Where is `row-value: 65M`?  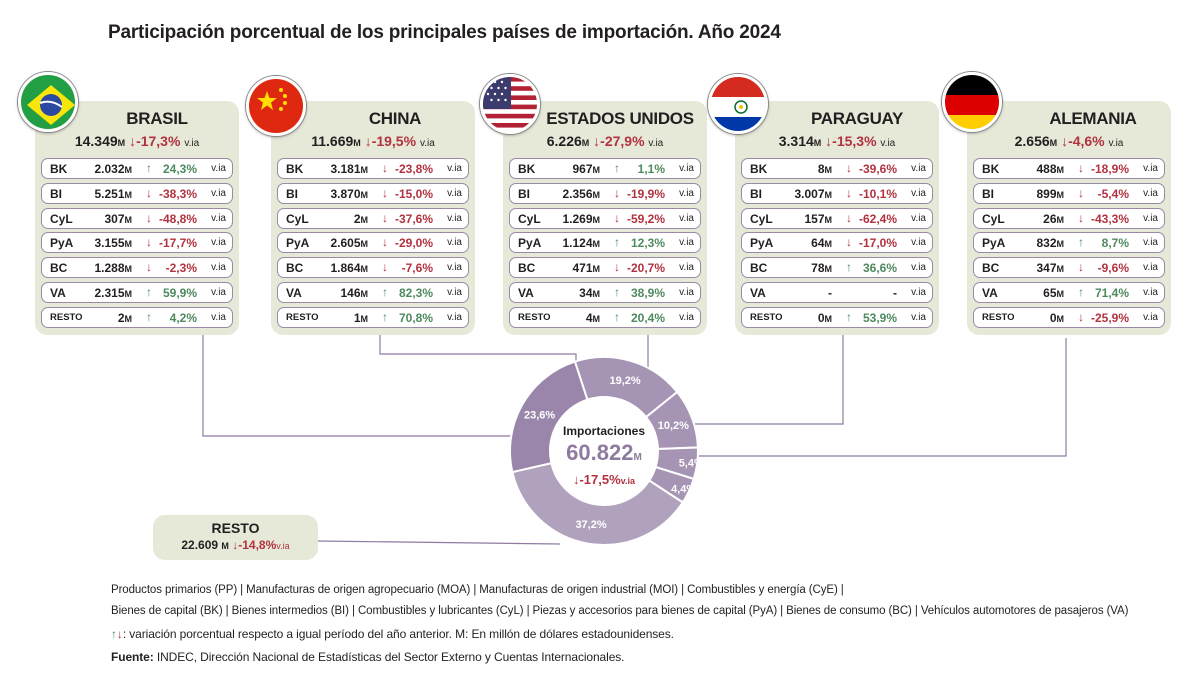
row-value: 65M is located at coordinates (1053, 292).